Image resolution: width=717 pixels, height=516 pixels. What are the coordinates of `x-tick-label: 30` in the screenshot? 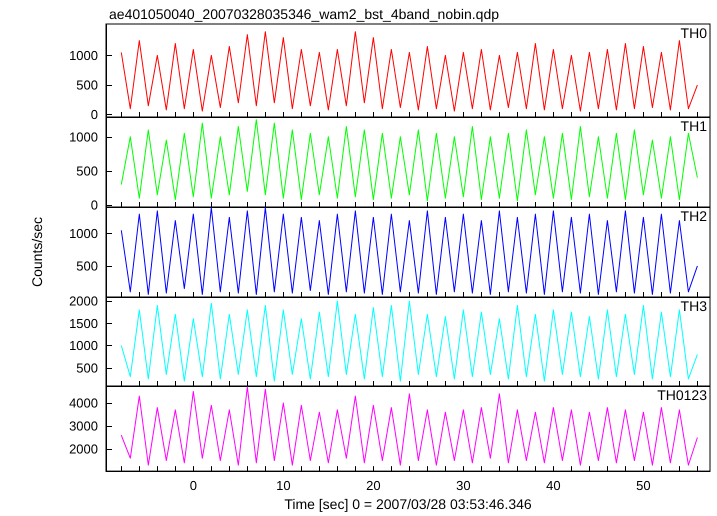 It's located at (463, 486).